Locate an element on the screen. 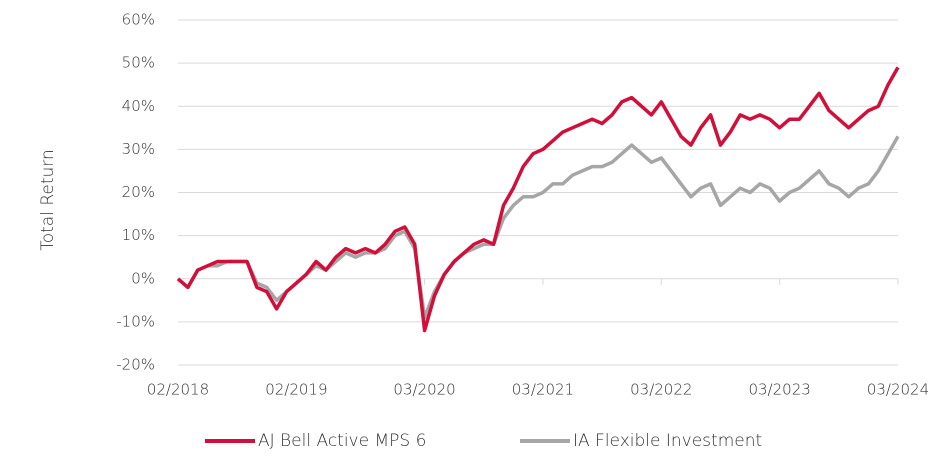 The image size is (935, 457). y-tick-label: 10% is located at coordinates (138, 235).